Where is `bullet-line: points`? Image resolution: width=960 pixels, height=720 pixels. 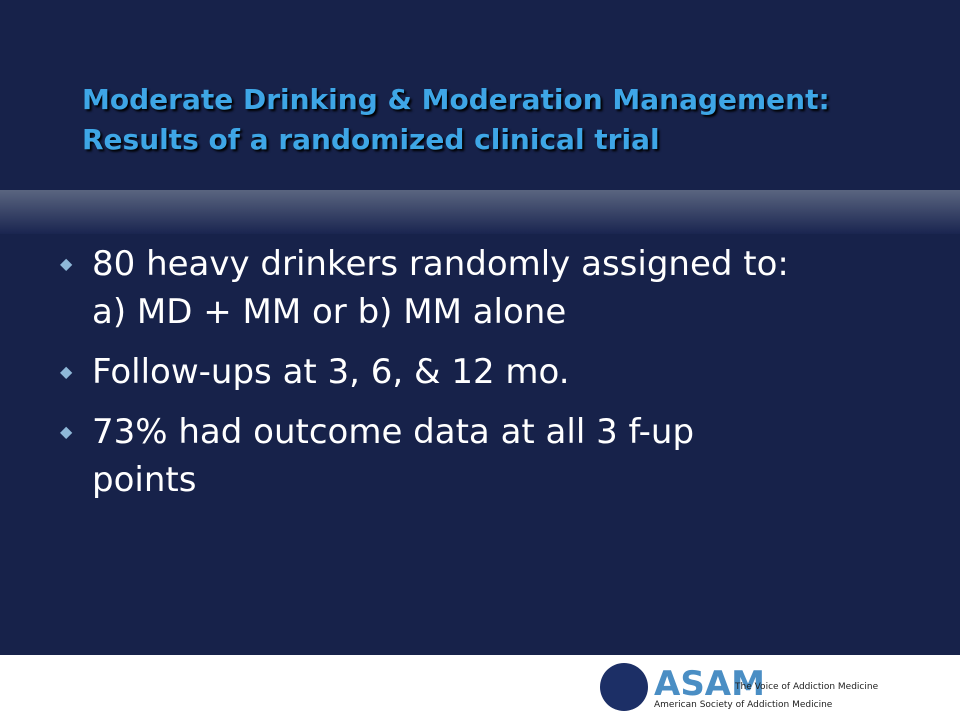
bullet-line: points is located at coordinates (144, 480).